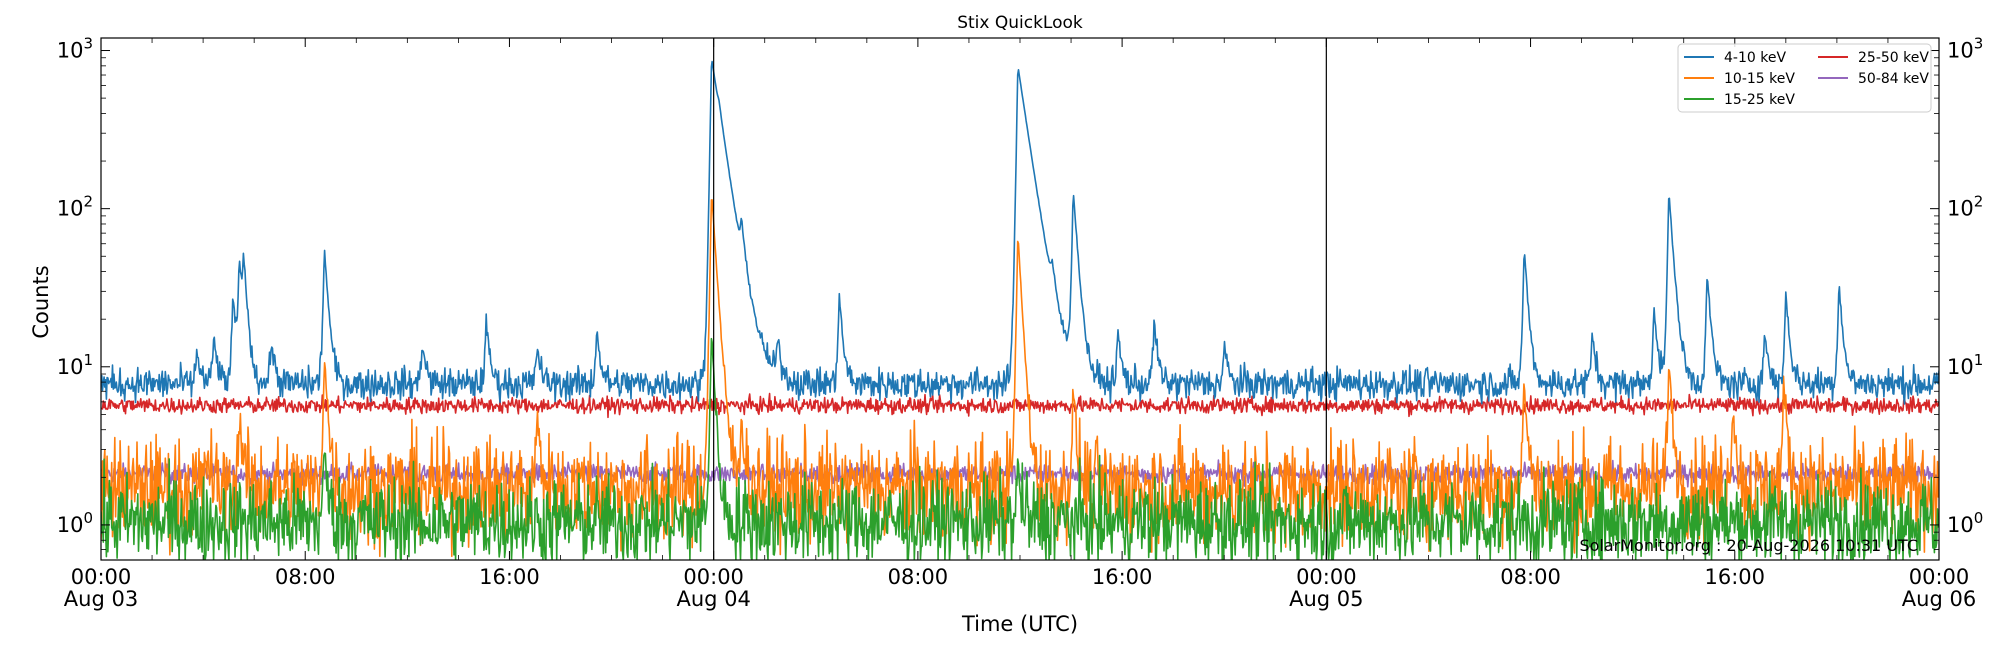  Describe the element at coordinates (1965, 207) in the screenshot. I see `y-tick-label-right: 10²` at that location.